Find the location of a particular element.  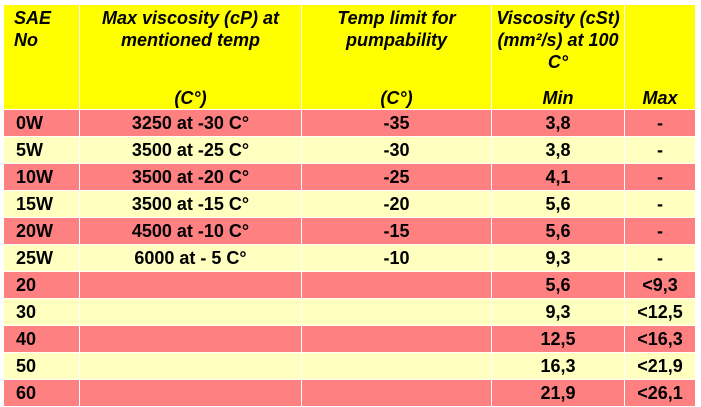

table-row: 50 16,3 <21,9 is located at coordinates (349, 366).